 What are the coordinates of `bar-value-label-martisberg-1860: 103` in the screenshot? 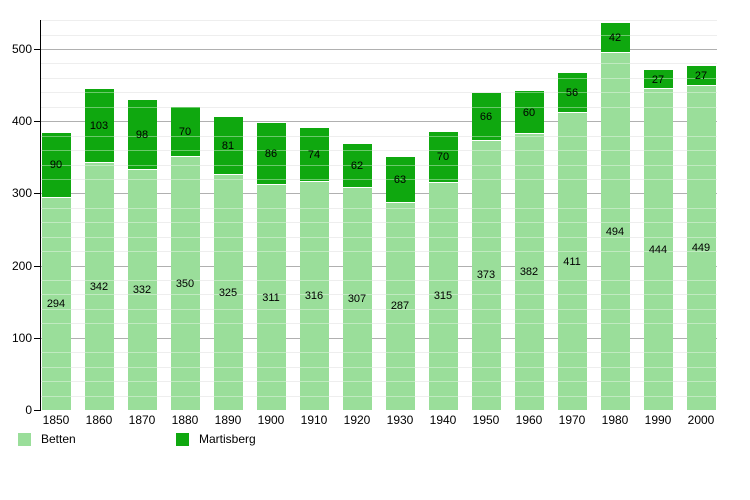 It's located at (99, 125).